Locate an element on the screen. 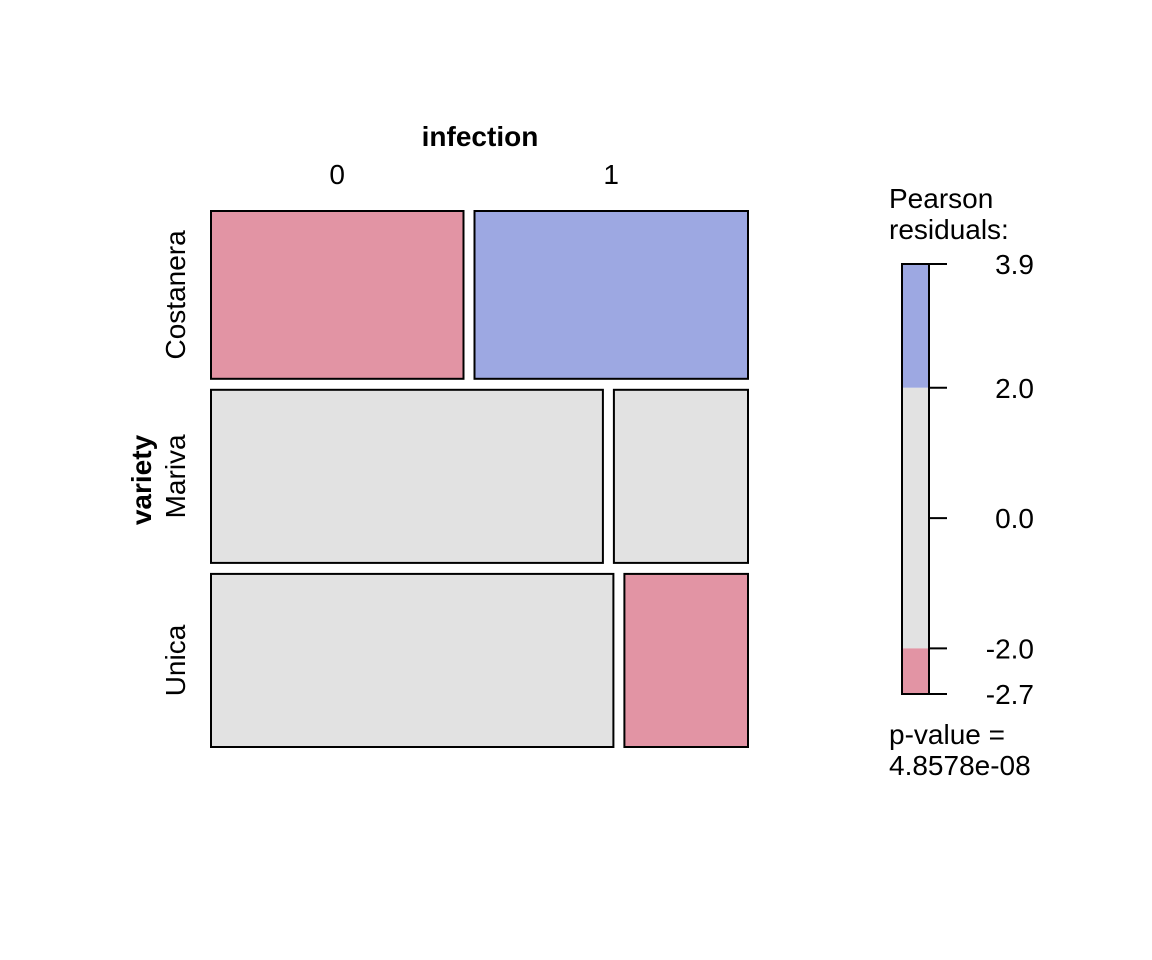 The image size is (1152, 960). col-label-1: 1 is located at coordinates (611, 174).